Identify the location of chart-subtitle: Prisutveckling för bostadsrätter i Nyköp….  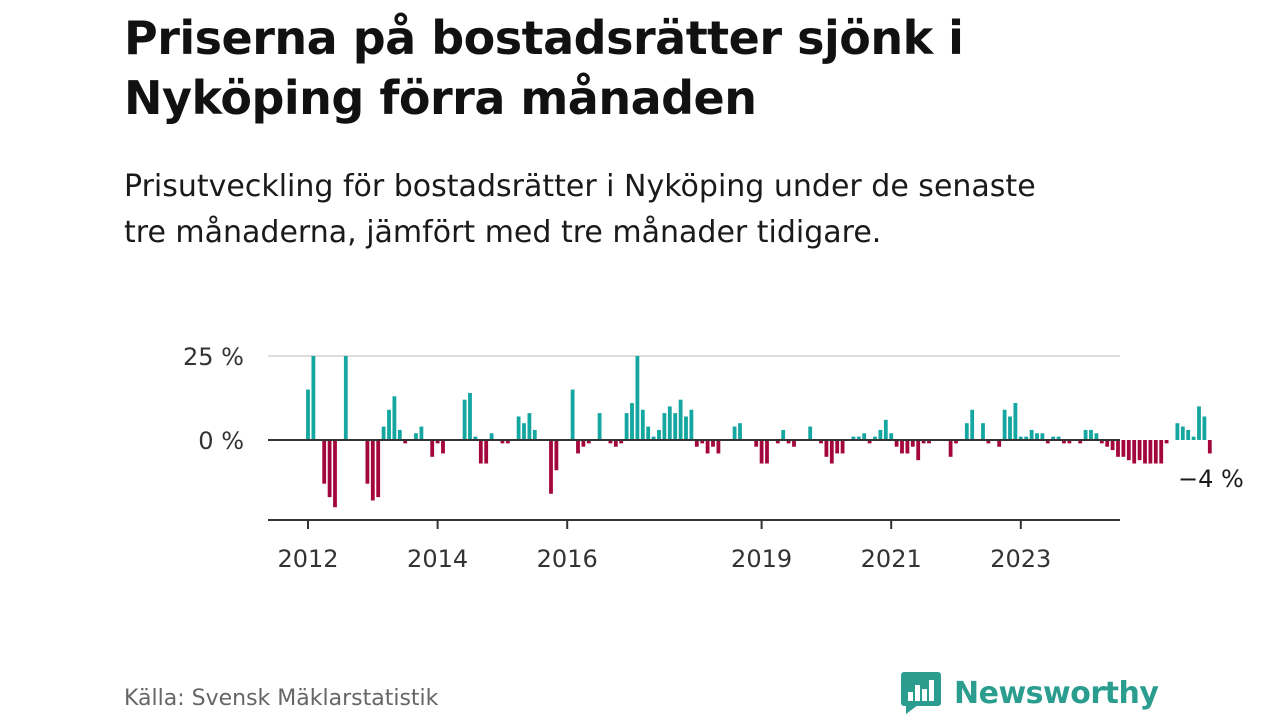
(580, 209).